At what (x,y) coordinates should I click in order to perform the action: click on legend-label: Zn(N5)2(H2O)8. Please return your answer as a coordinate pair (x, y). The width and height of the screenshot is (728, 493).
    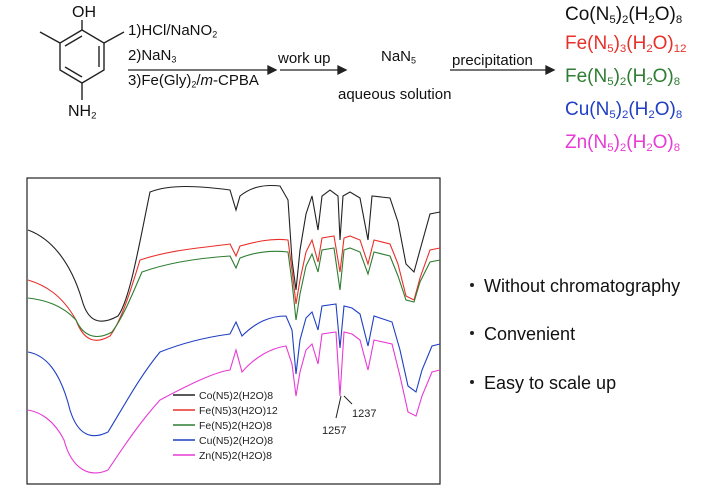
    Looking at the image, I should click on (235, 456).